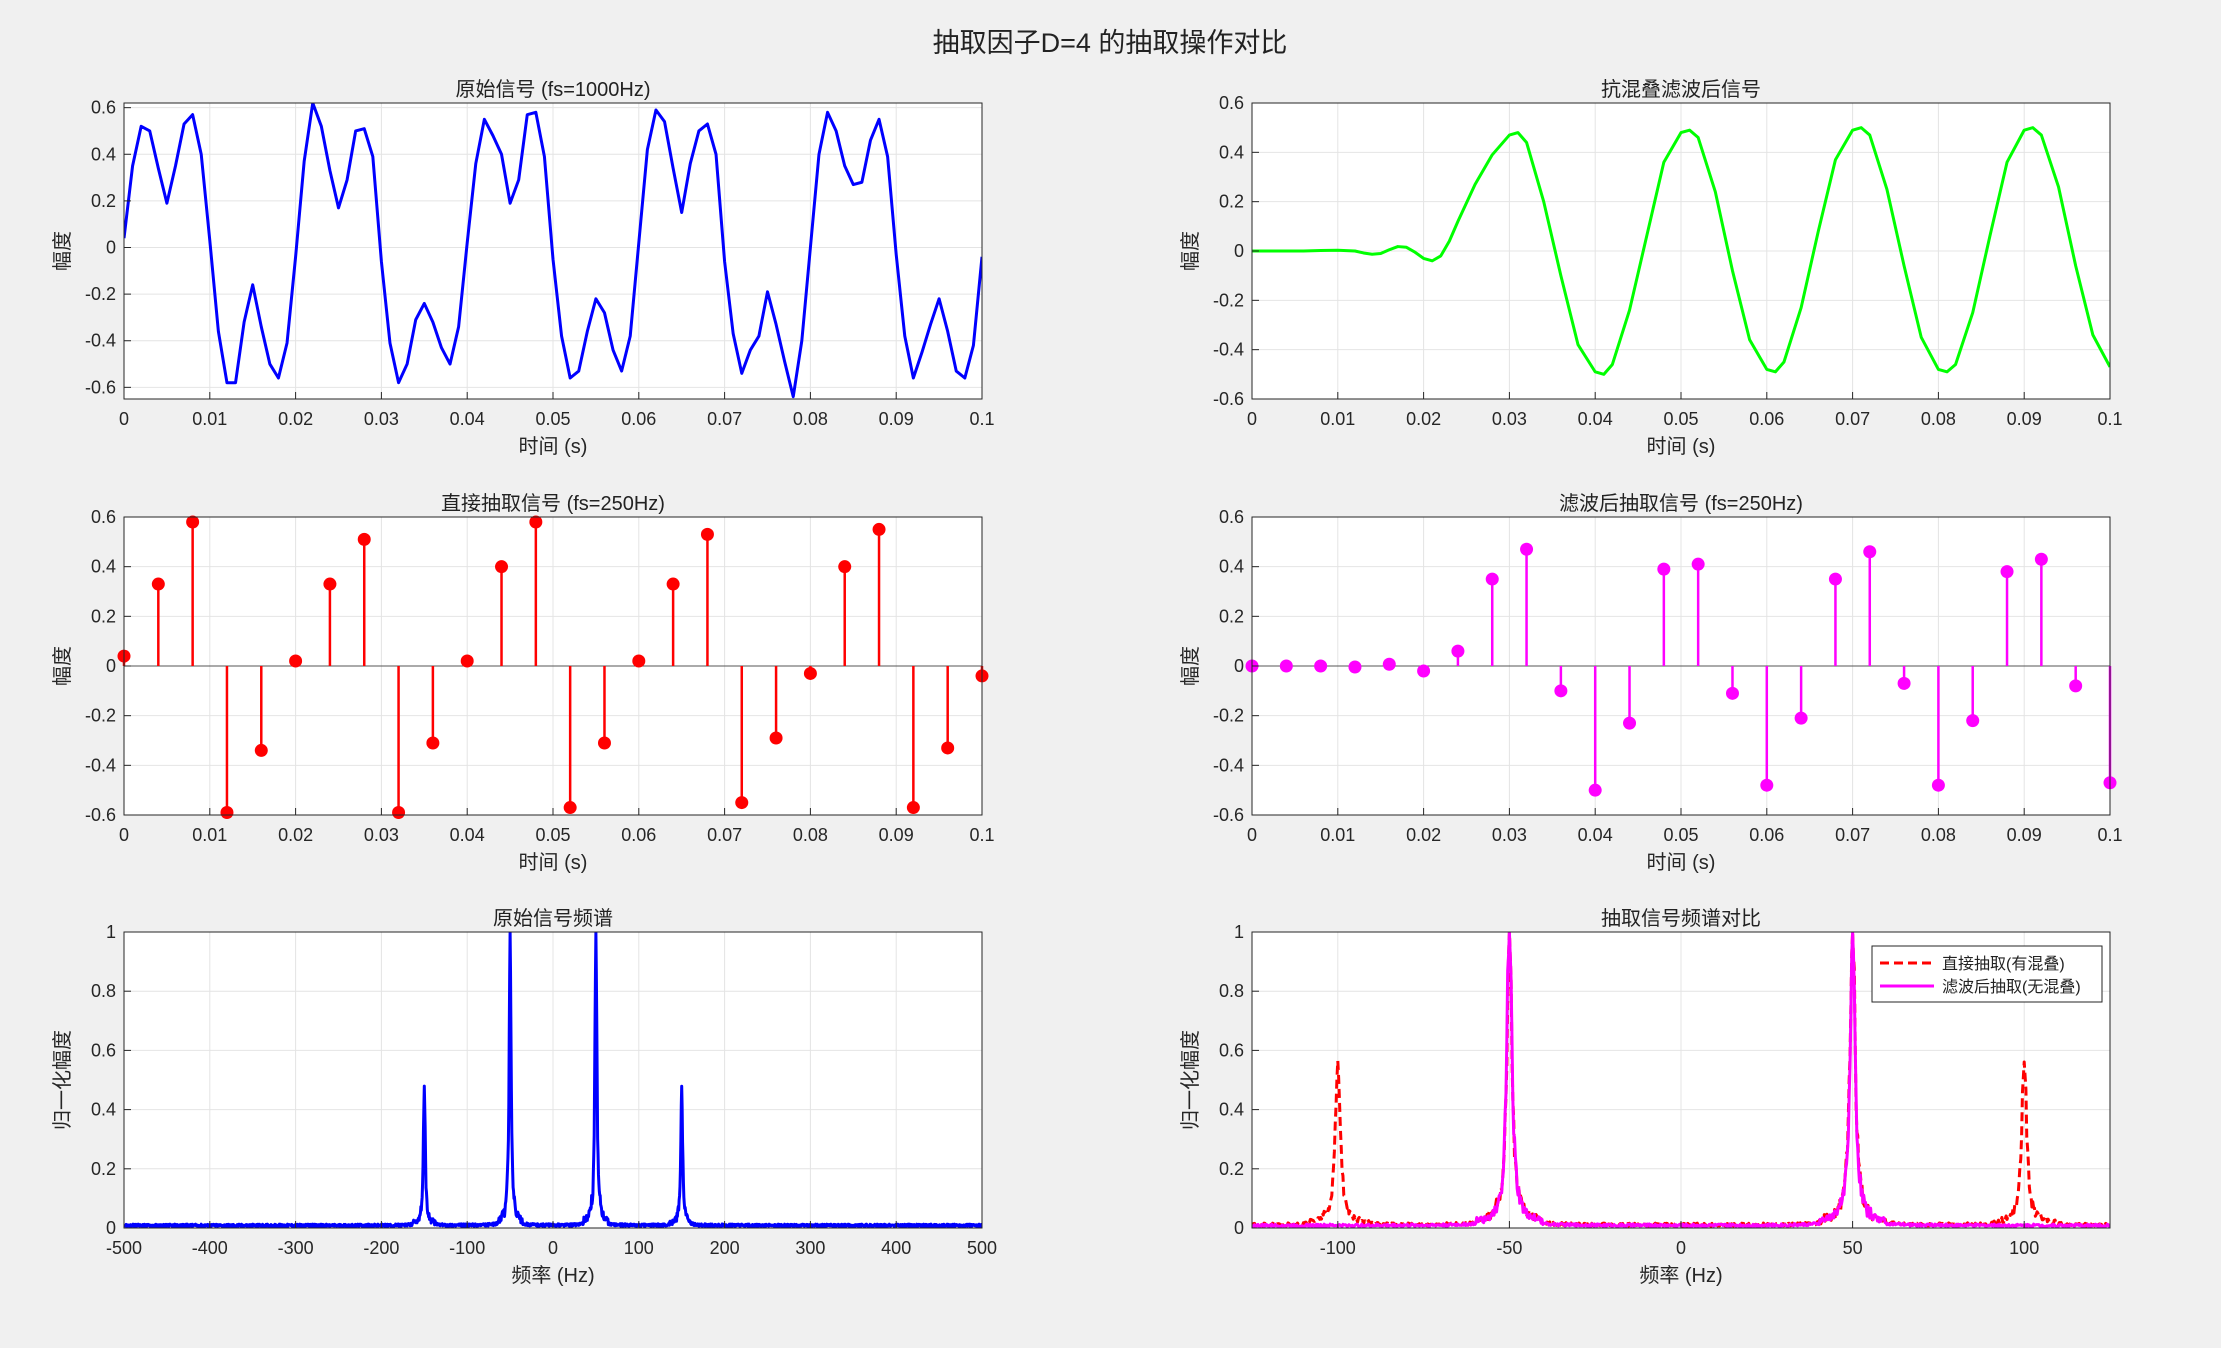 This screenshot has height=1348, width=2221. I want to click on y-axis-label: 归一化幅度, so click(1190, 1080).